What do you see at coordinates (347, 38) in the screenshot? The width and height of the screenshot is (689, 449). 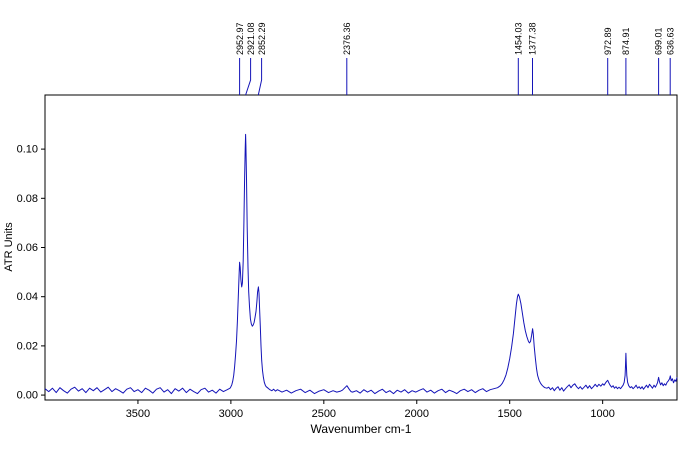 I see `peak-label: 2376.36` at bounding box center [347, 38].